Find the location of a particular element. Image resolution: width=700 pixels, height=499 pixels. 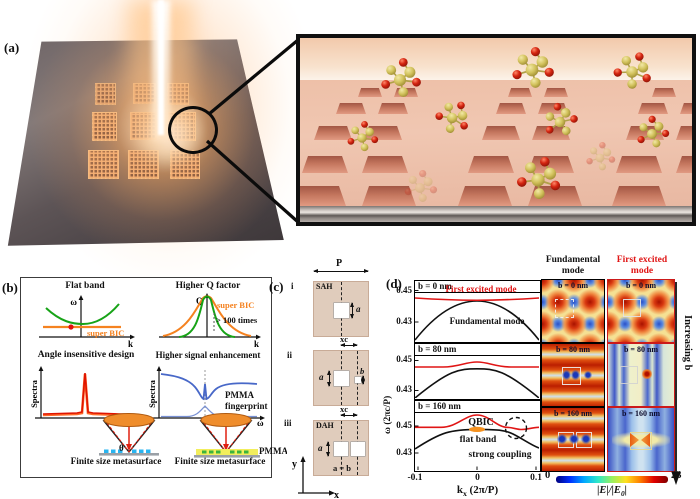

dah-label: DAH is located at coordinates (325, 425).